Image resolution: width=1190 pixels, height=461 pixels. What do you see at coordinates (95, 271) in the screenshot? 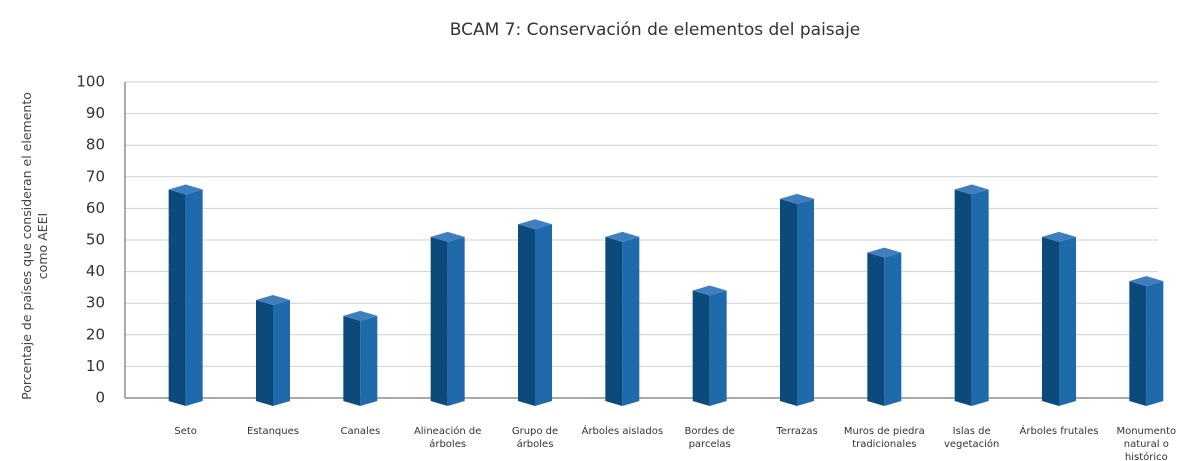
I see `y-tick-label: 40` at bounding box center [95, 271].